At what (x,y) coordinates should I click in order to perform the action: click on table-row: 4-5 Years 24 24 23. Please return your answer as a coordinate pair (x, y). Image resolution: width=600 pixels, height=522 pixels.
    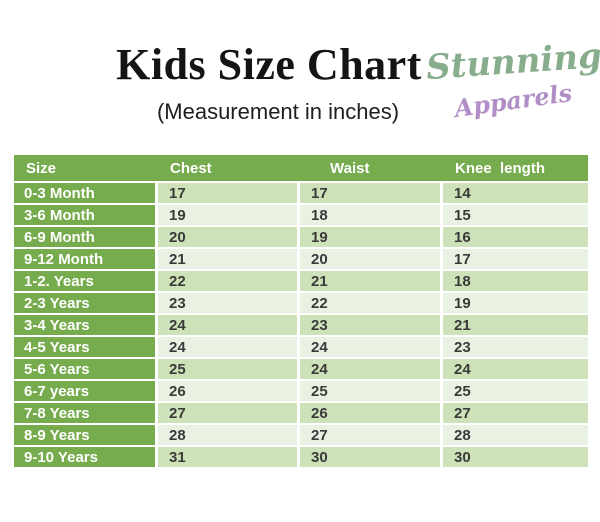
    Looking at the image, I should click on (301, 347).